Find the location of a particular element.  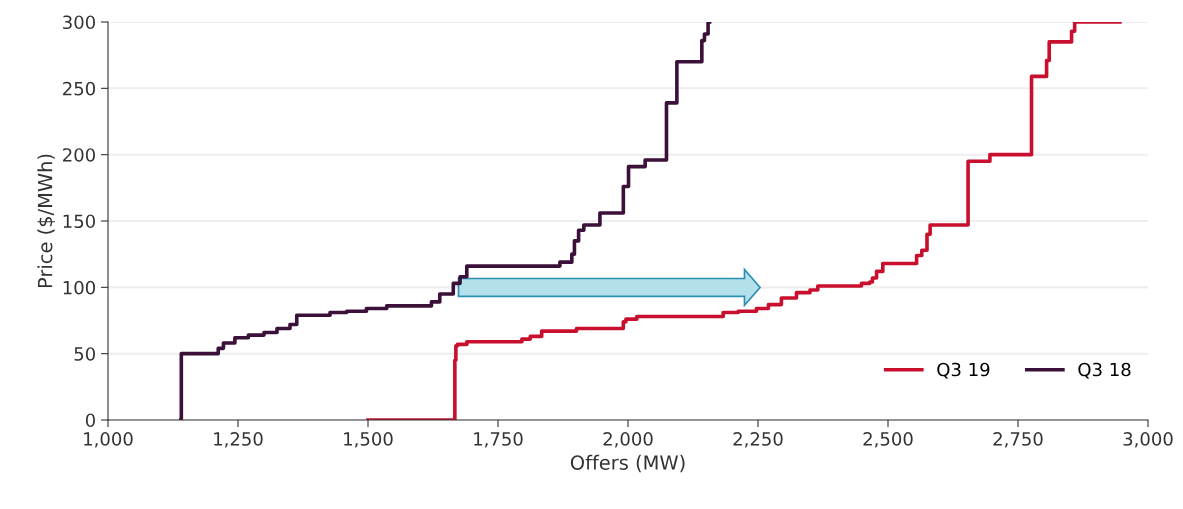

y-tick-label: 200 is located at coordinates (79, 155).